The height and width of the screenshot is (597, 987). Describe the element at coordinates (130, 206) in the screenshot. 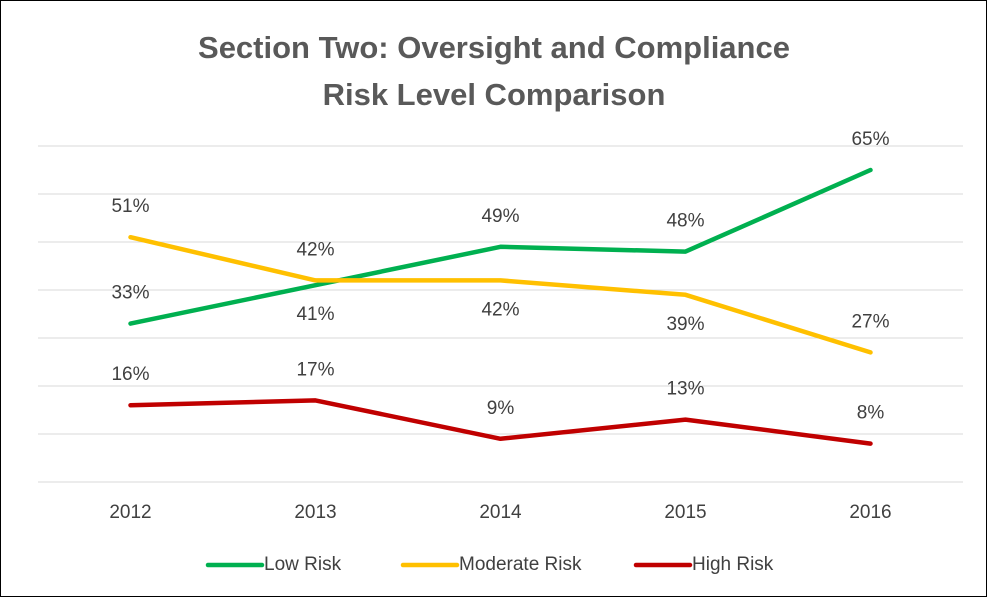

I see `data-label: 51%` at that location.